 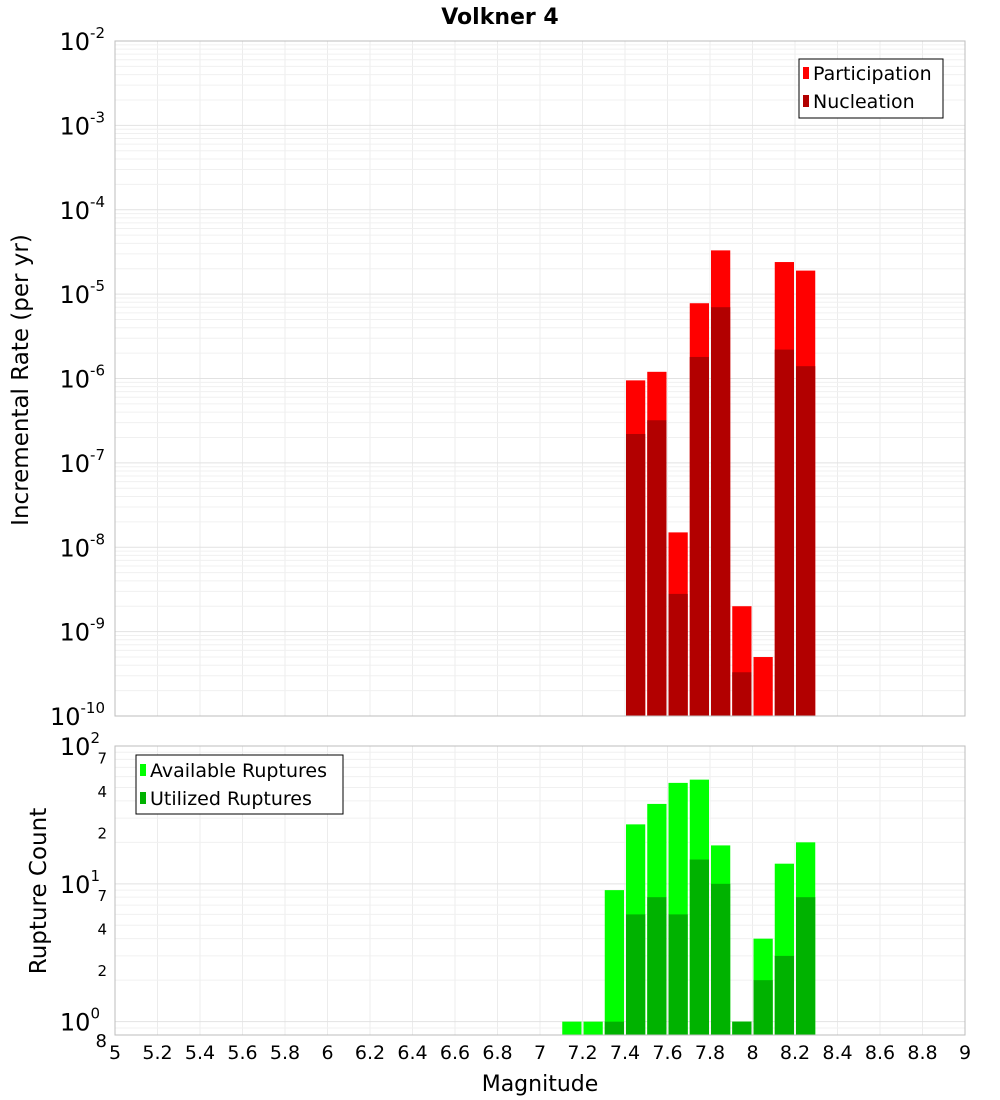 What do you see at coordinates (157, 1053) in the screenshot?
I see `x-tick-label: 5.2` at bounding box center [157, 1053].